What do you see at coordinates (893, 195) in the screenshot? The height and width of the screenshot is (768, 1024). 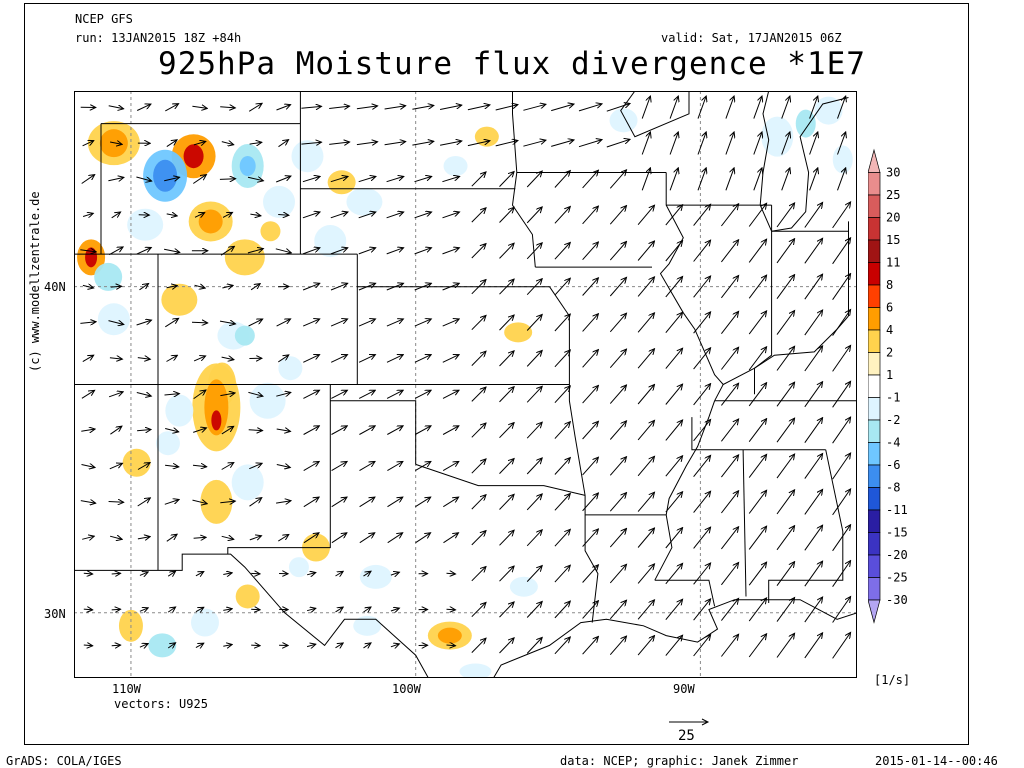 I see `colorbar-label: 25` at bounding box center [893, 195].